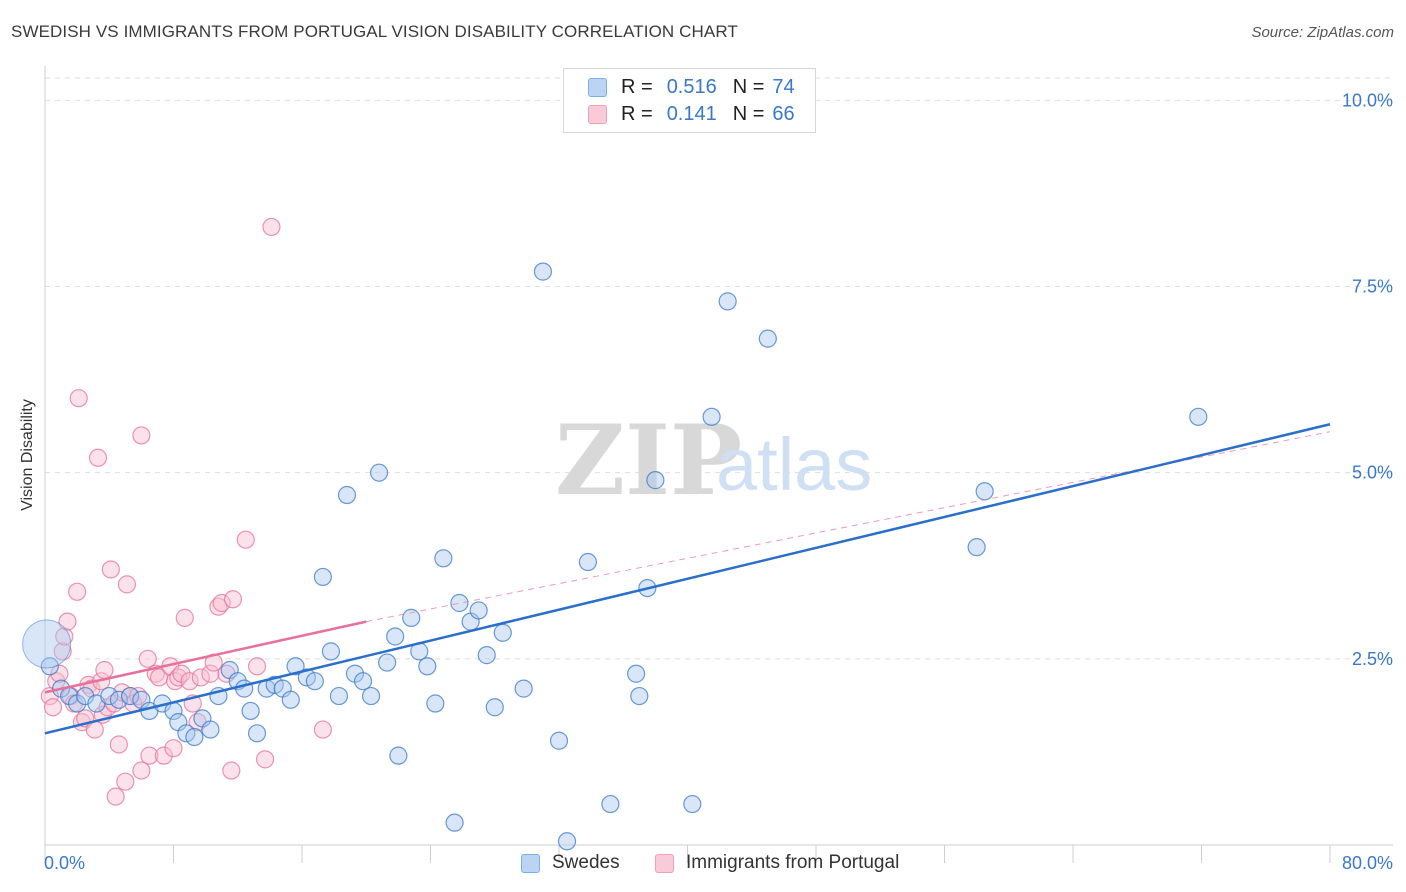 The height and width of the screenshot is (892, 1406). I want to click on watermark-atlas: atlas, so click(794, 464).